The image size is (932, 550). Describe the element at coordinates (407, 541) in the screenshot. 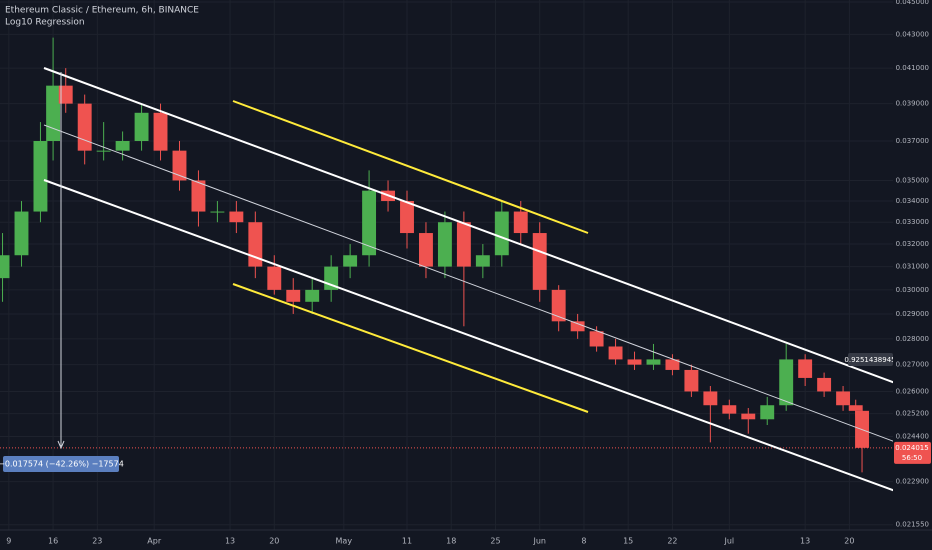

I see `x-tick-label: 11` at that location.